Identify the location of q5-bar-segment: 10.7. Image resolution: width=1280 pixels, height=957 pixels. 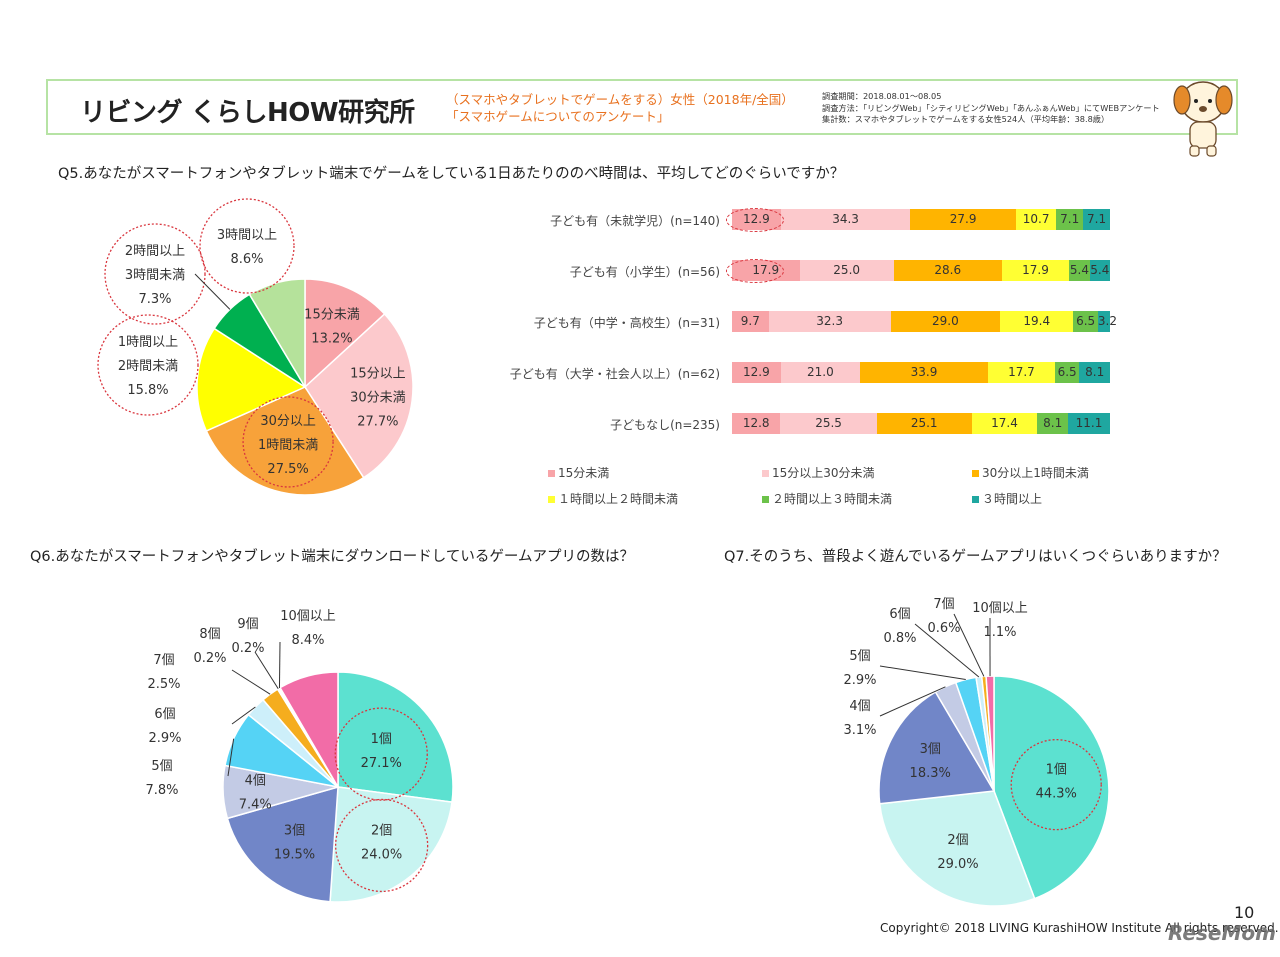
(1036, 219).